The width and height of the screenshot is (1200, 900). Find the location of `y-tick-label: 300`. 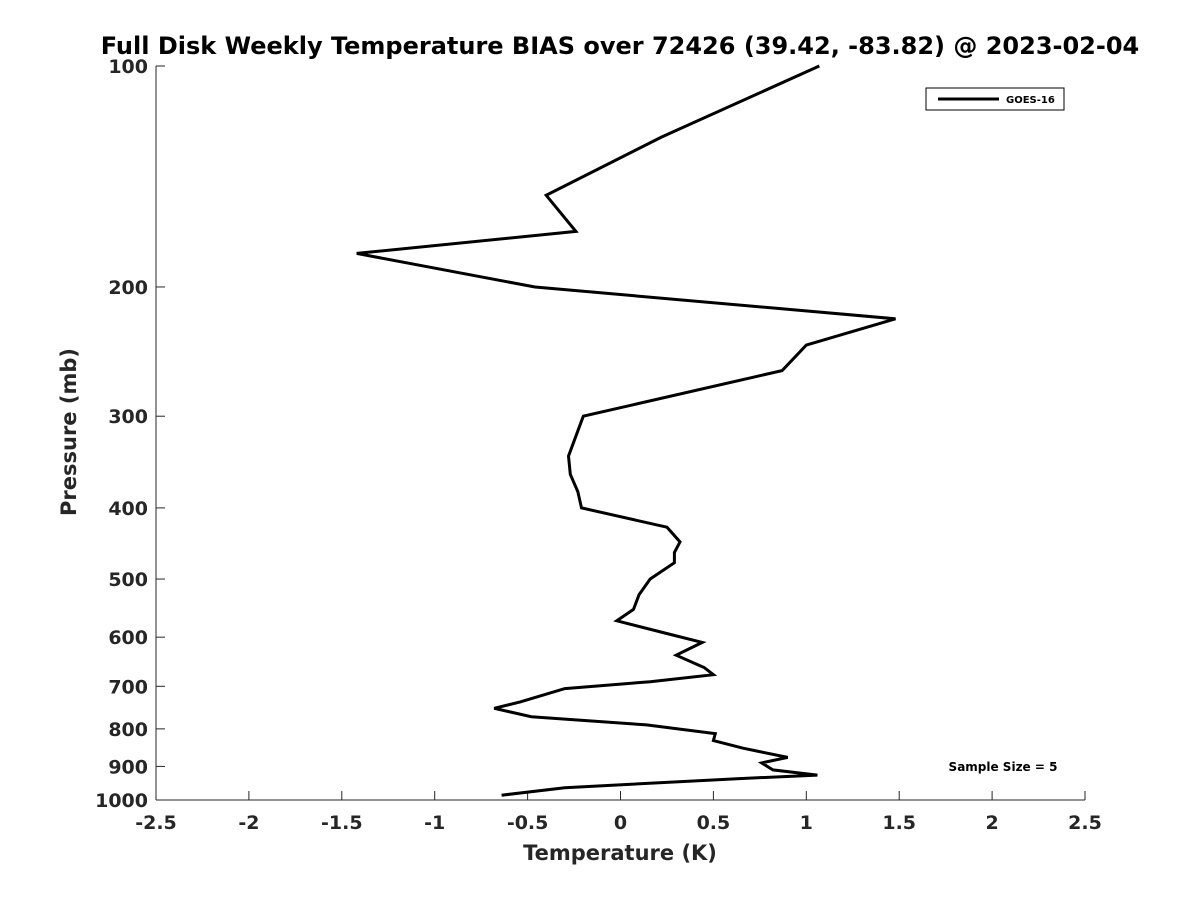

y-tick-label: 300 is located at coordinates (128, 417).